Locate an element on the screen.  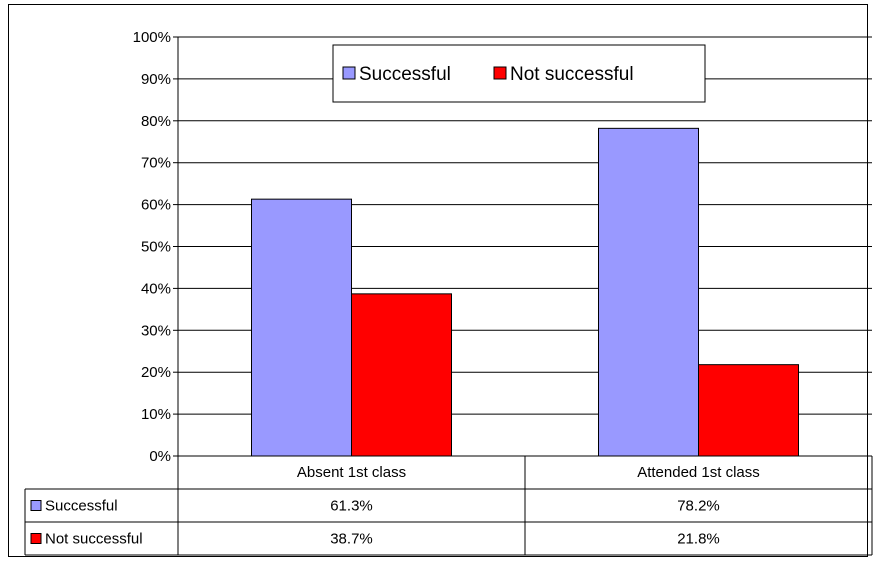
y-tick-label: 0% is located at coordinates (160, 456).